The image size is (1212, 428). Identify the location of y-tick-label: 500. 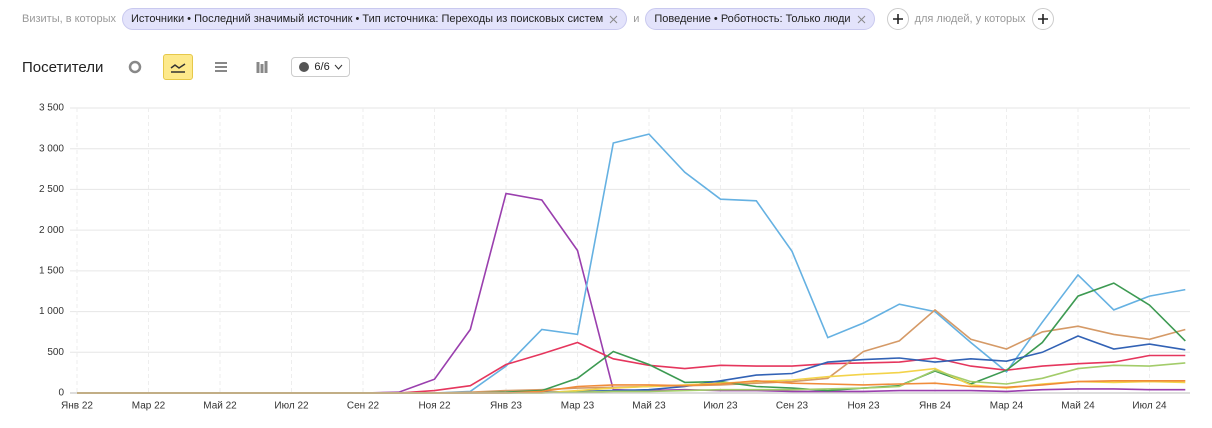
(55, 352).